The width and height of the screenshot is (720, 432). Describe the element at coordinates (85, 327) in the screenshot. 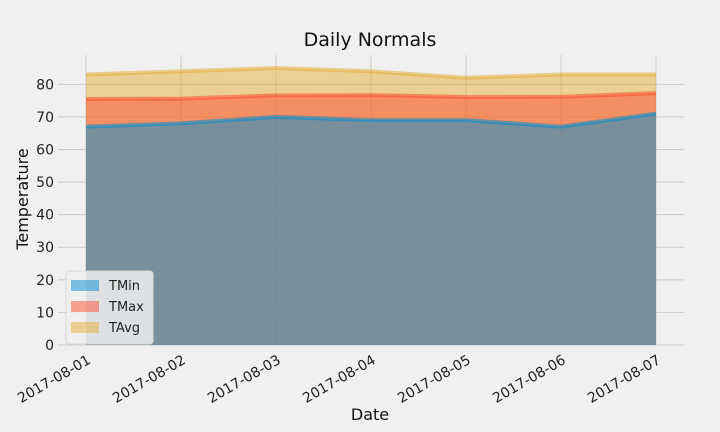

I see `legend-swatch-tavg` at that location.